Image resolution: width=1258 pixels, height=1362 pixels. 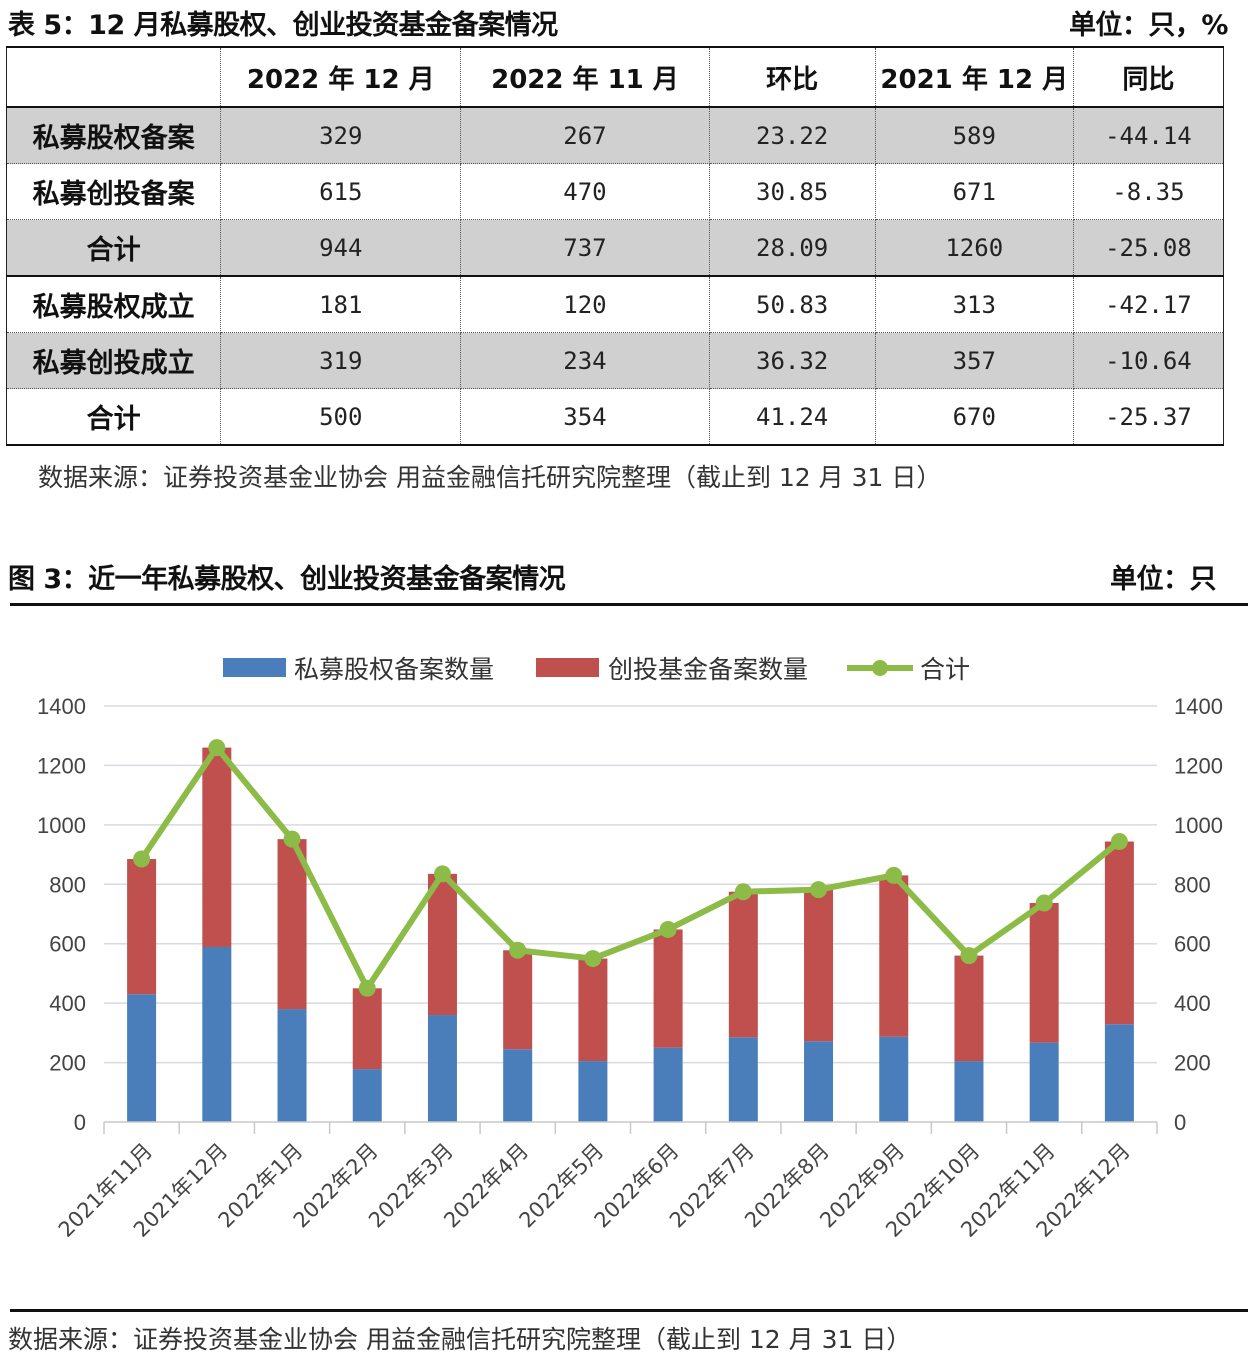 I want to click on cell: 500, so click(x=341, y=417).